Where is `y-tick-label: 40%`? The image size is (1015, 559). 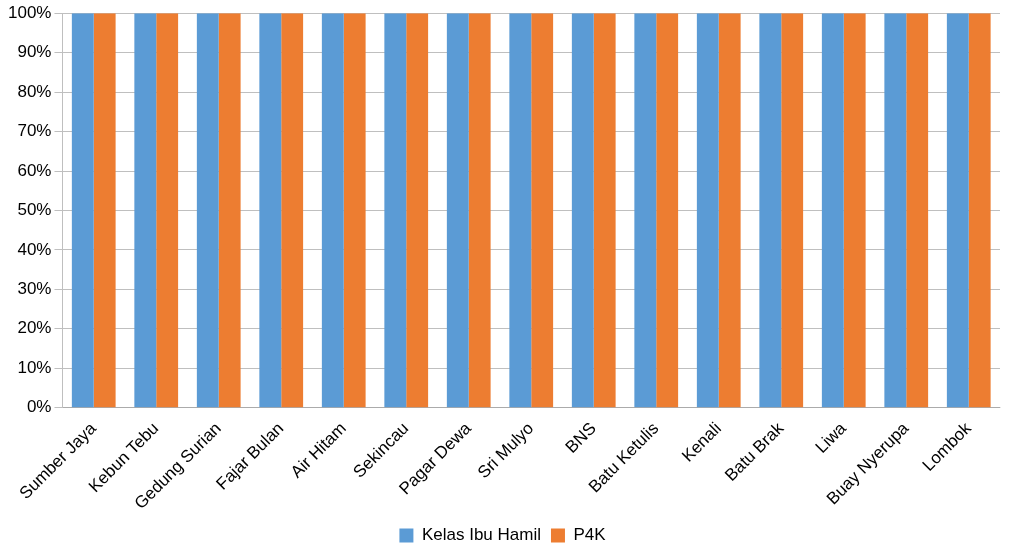
y-tick-label: 40% is located at coordinates (34, 249).